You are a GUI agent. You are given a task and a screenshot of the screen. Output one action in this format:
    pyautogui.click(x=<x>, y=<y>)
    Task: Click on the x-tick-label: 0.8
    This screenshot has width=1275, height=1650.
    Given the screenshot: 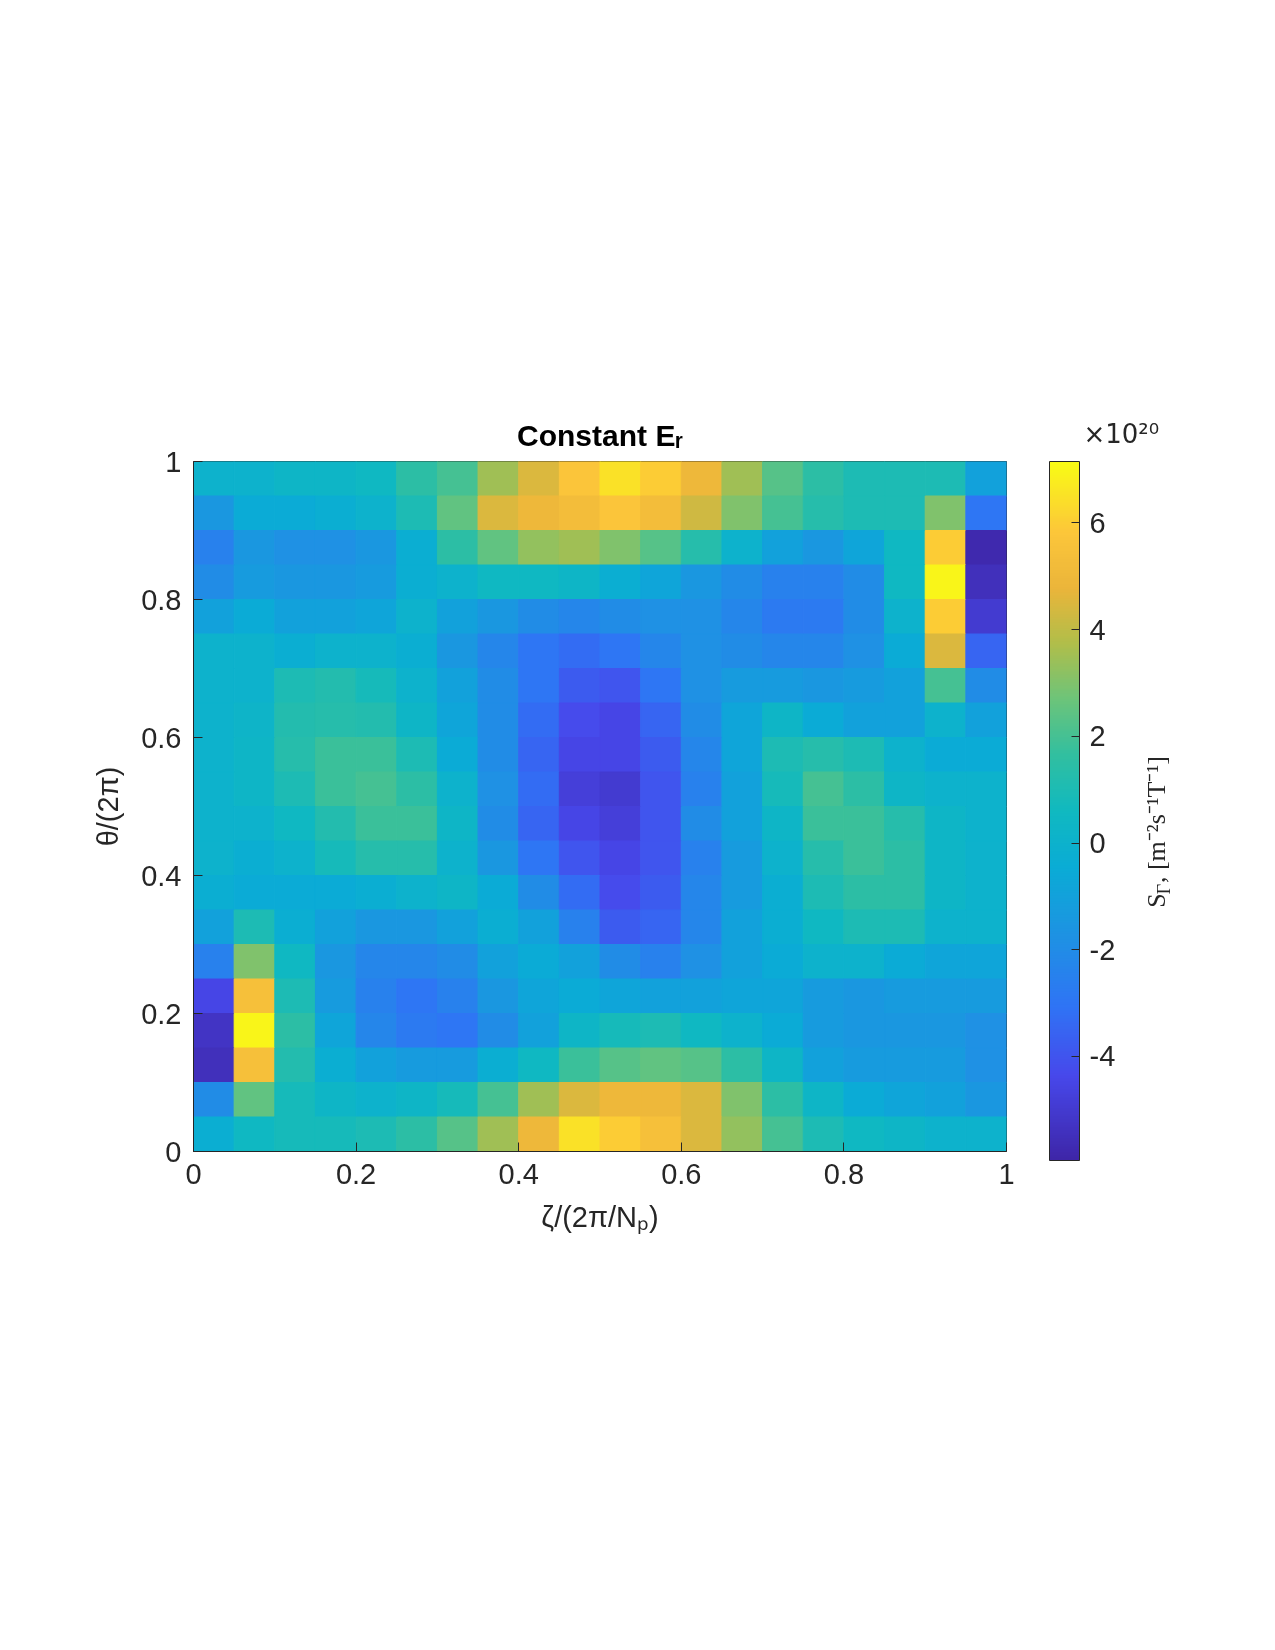 What is the action you would take?
    pyautogui.click(x=844, y=1173)
    